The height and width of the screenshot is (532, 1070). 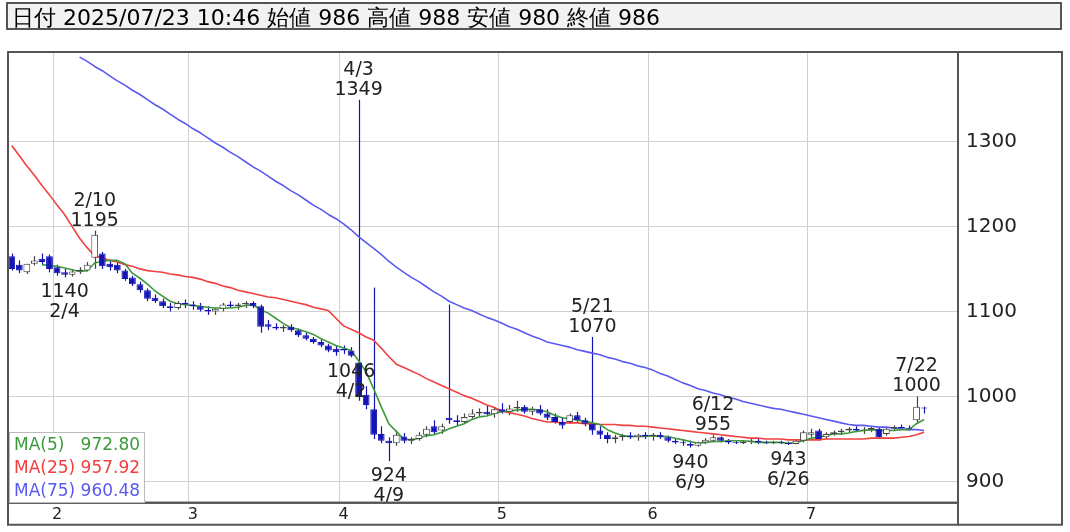 What do you see at coordinates (985, 479) in the screenshot?
I see `y-tick-label: 900` at bounding box center [985, 479].